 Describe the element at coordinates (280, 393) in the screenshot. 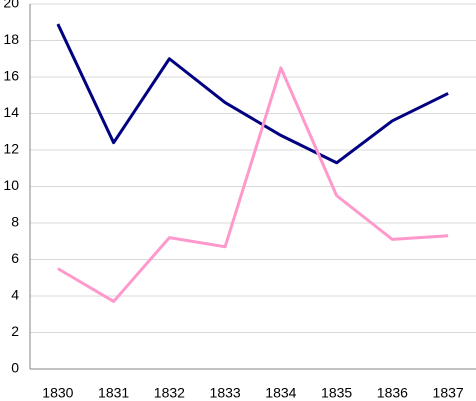

I see `x-tick-label: 1834` at that location.